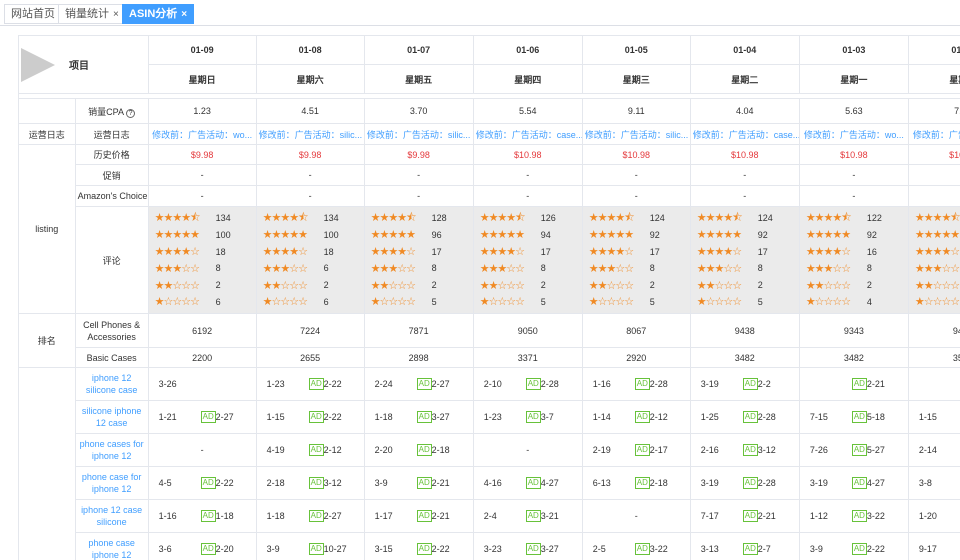  I want to click on star-rating-line: ★★★★★ 89, so click(934, 234).